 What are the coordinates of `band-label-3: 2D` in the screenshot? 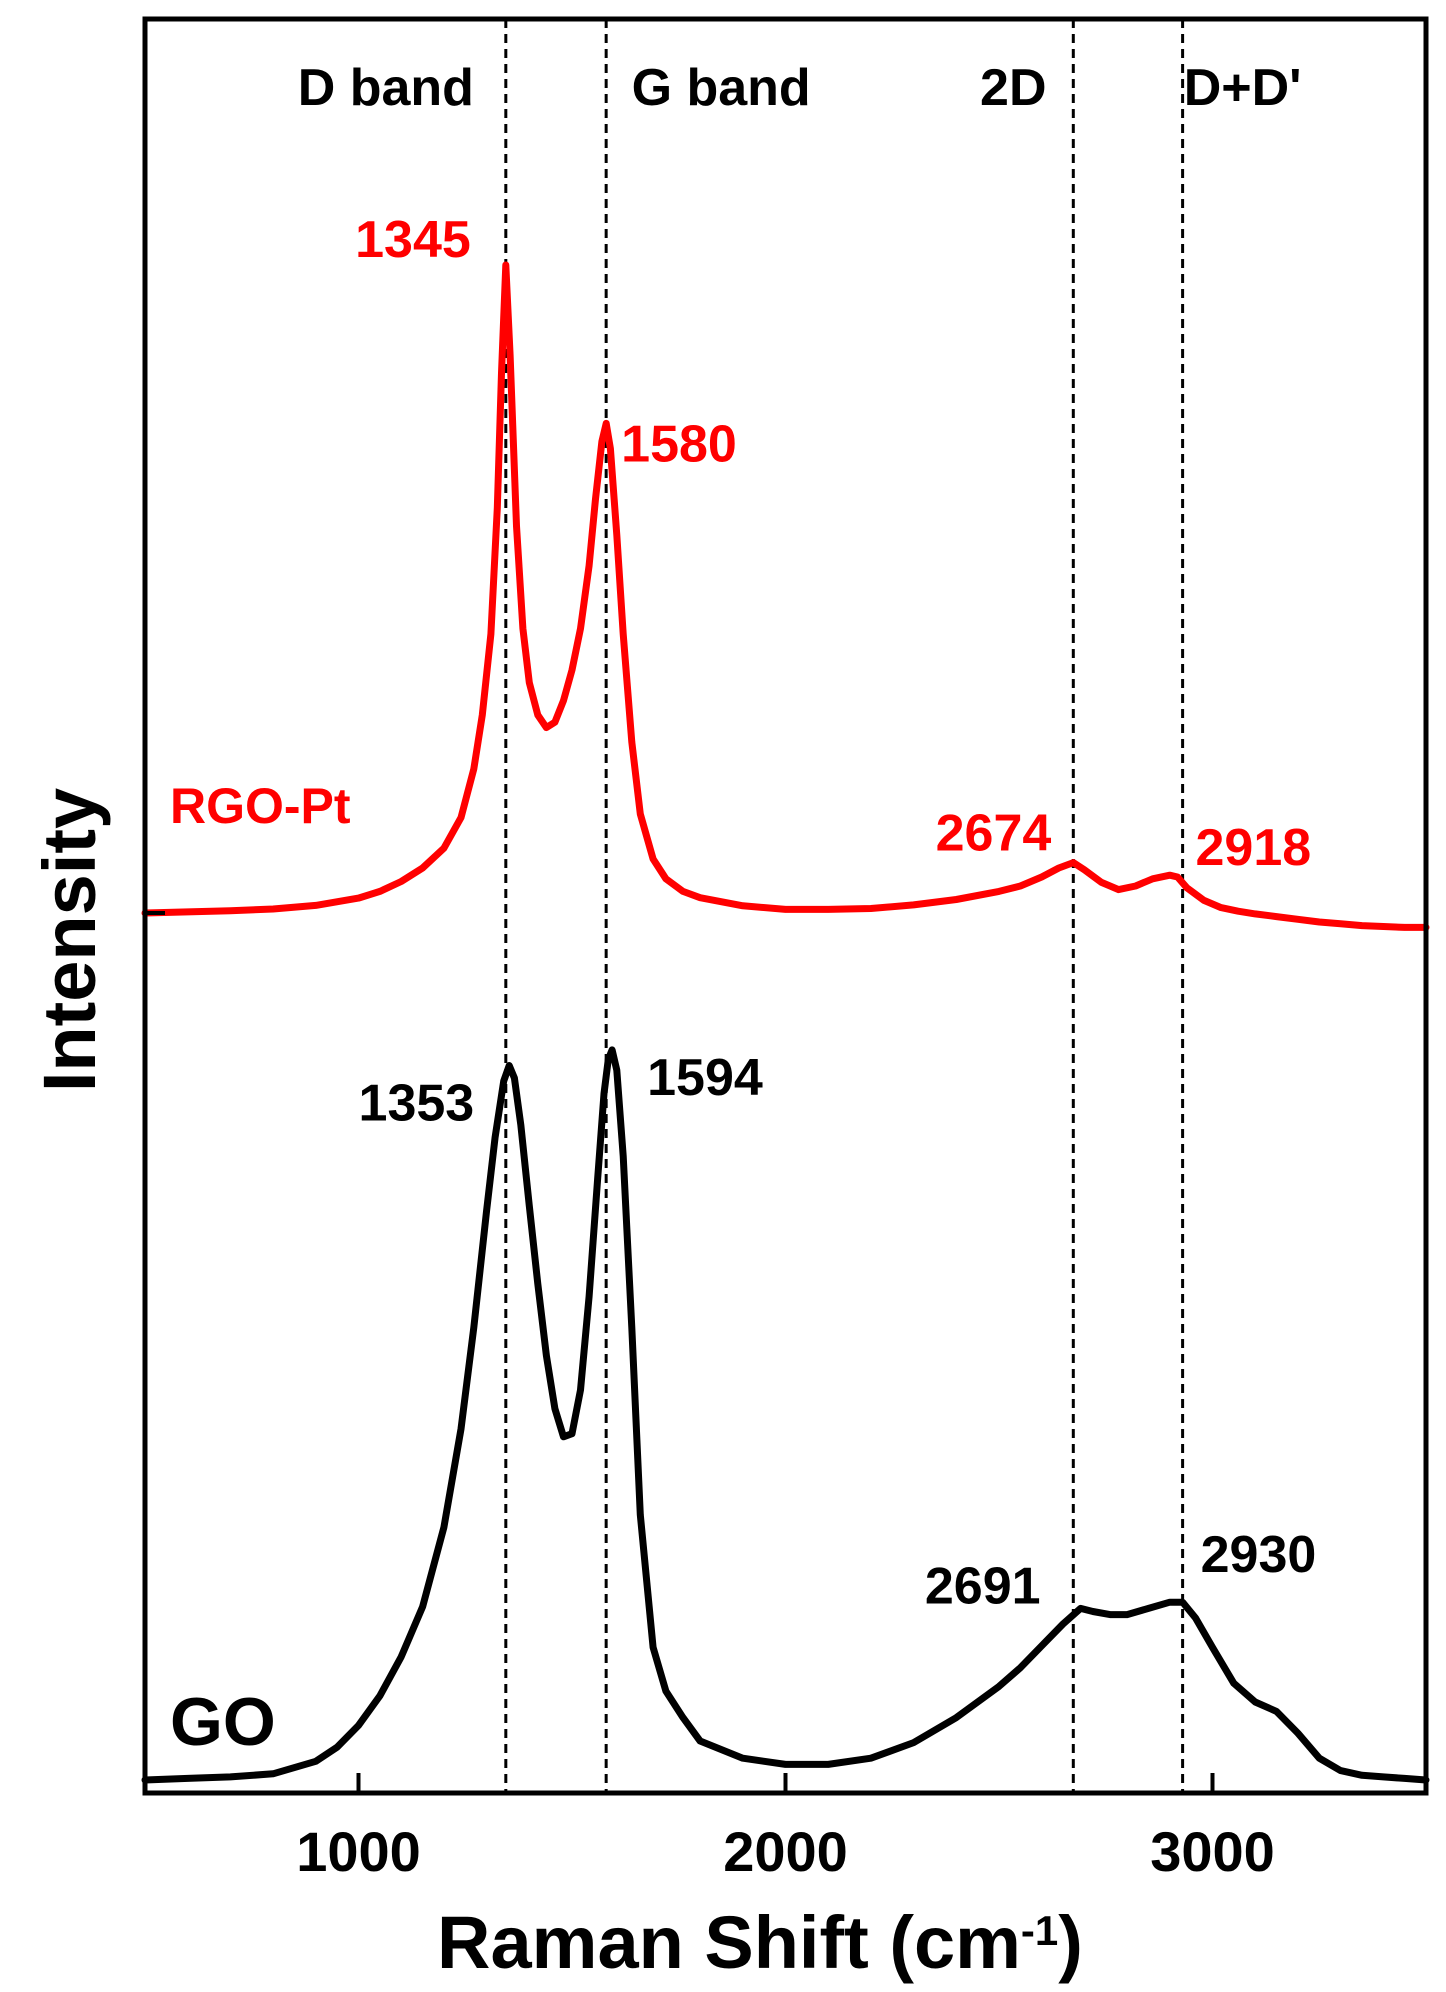 It's located at (1013, 88).